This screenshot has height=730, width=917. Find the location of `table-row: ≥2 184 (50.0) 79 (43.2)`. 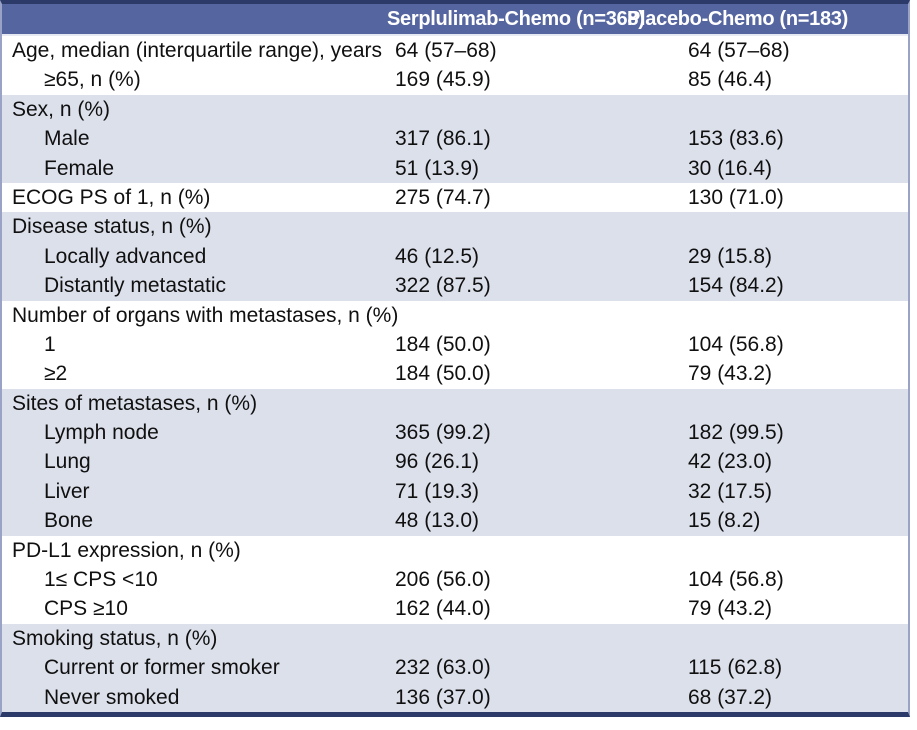

table-row: ≥2 184 (50.0) 79 (43.2) is located at coordinates (455, 374).